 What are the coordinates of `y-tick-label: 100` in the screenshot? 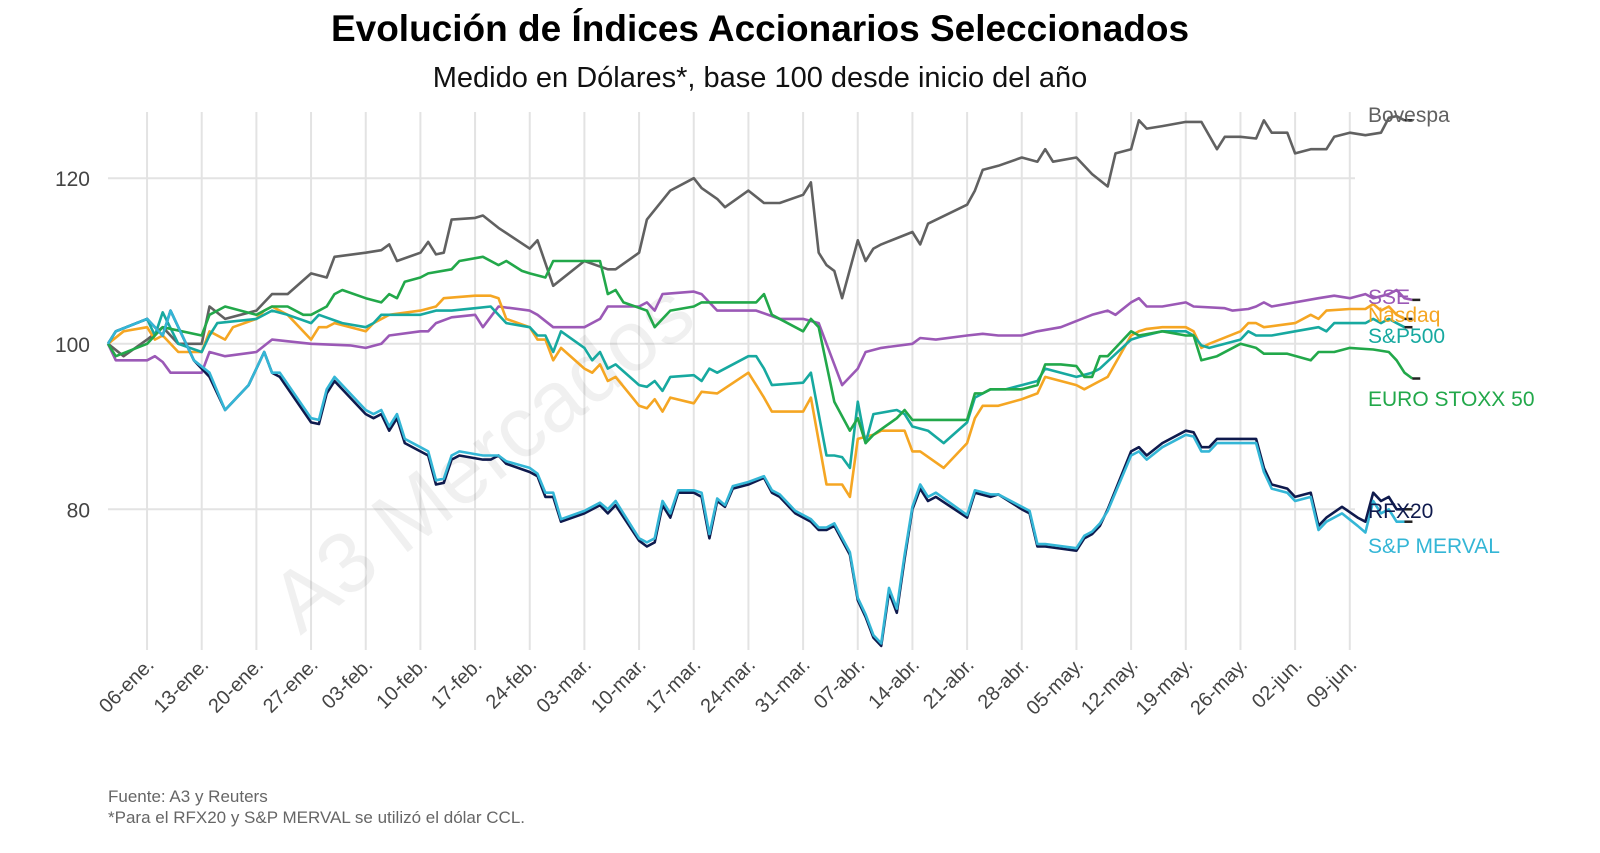 It's located at (72, 345).